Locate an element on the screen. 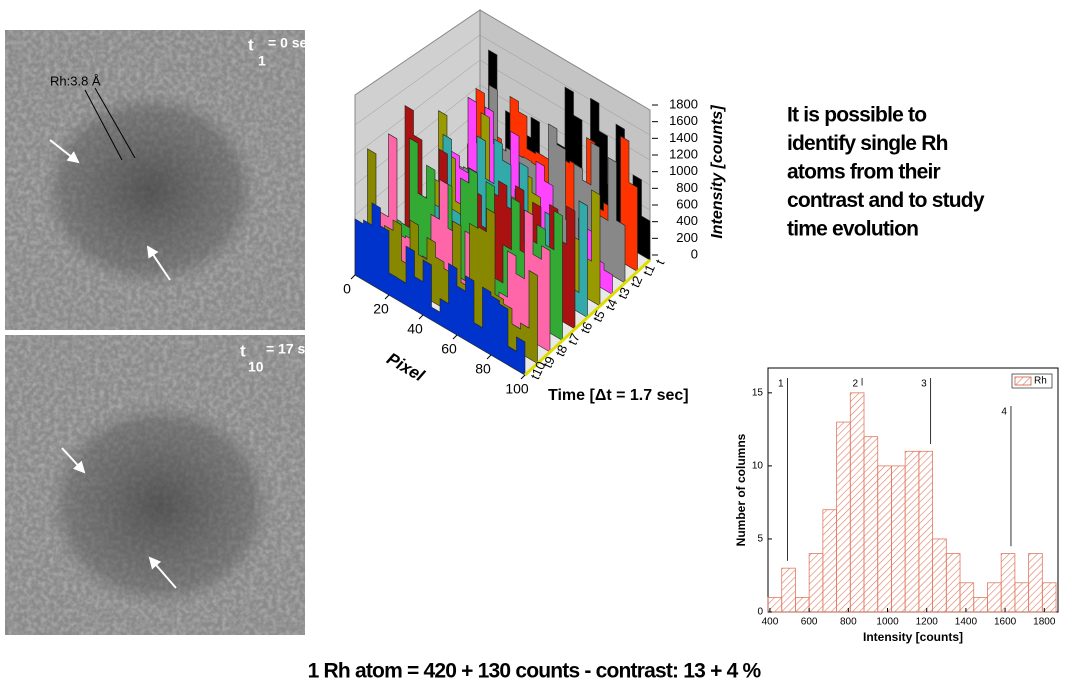 The image size is (1068, 687). x-tick-label: 80 is located at coordinates (483, 369).